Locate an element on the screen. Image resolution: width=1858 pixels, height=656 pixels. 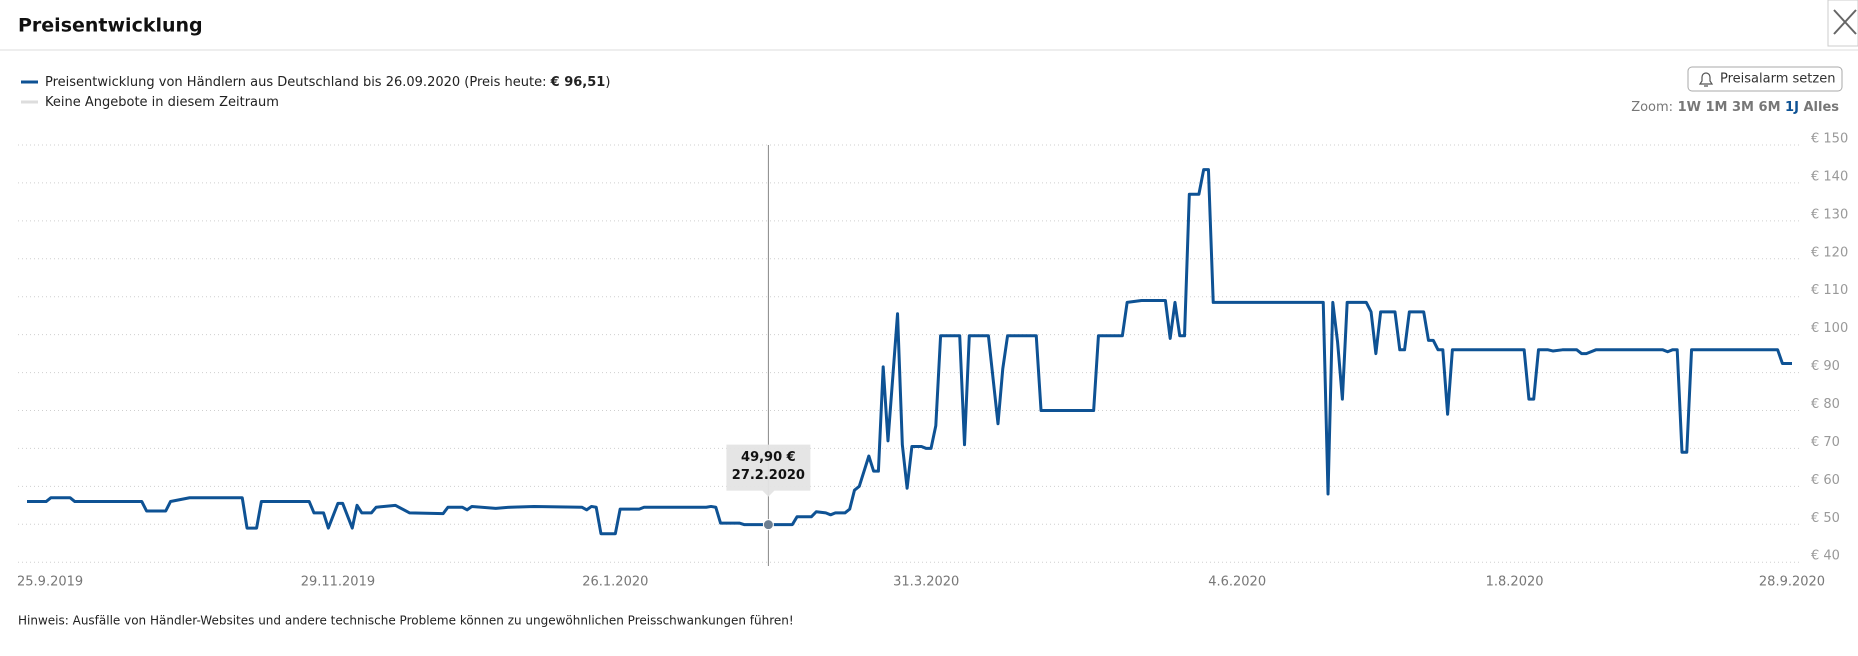
hover-point is located at coordinates (768, 525).